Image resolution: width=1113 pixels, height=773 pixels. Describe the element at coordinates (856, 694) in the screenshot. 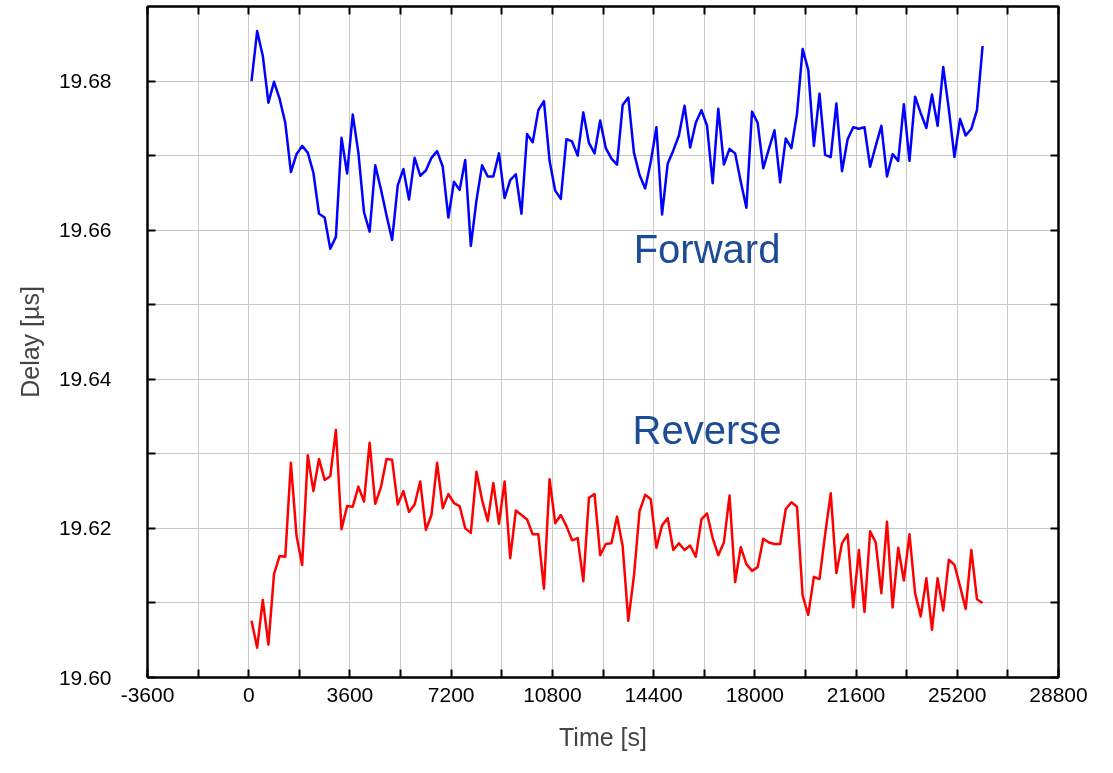

I see `x-tick-label: 21600` at that location.